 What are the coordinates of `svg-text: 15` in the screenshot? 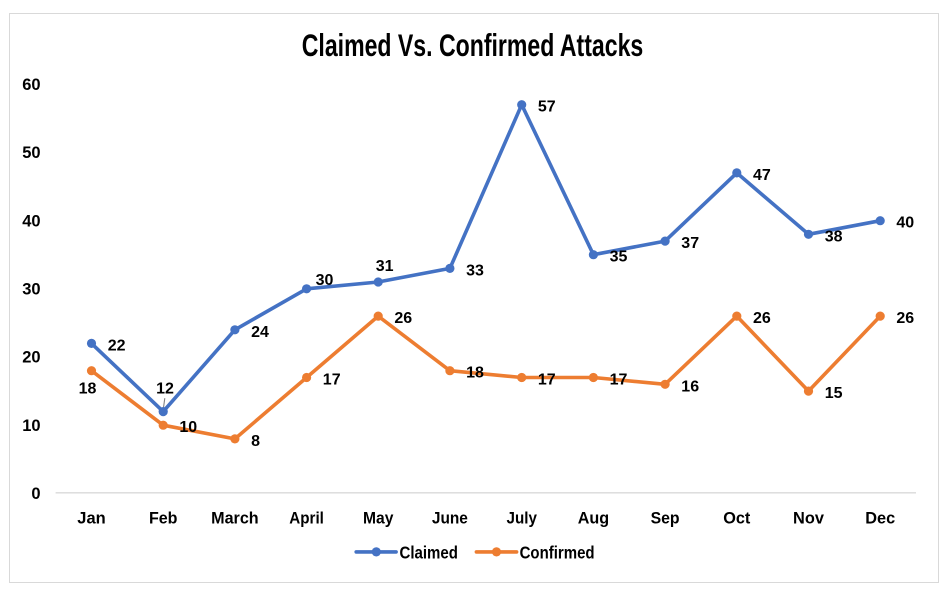 It's located at (834, 393).